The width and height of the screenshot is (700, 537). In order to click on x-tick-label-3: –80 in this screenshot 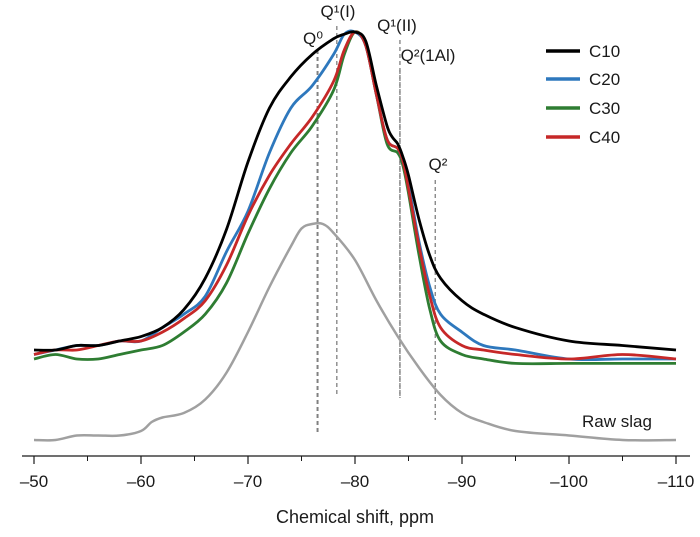, I will do `click(355, 481)`.